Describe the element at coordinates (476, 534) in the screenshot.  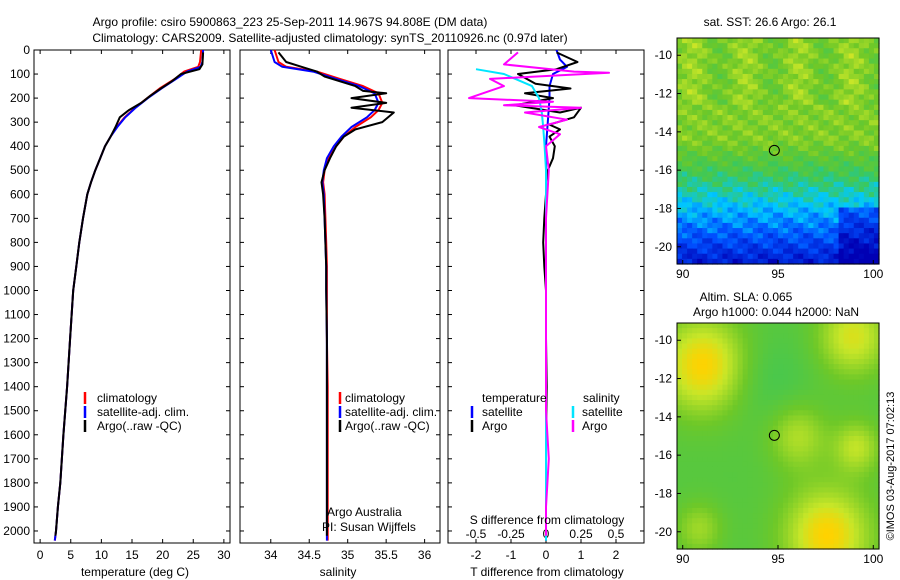
I see `salinity-difference-tick-label: -0.5` at that location.